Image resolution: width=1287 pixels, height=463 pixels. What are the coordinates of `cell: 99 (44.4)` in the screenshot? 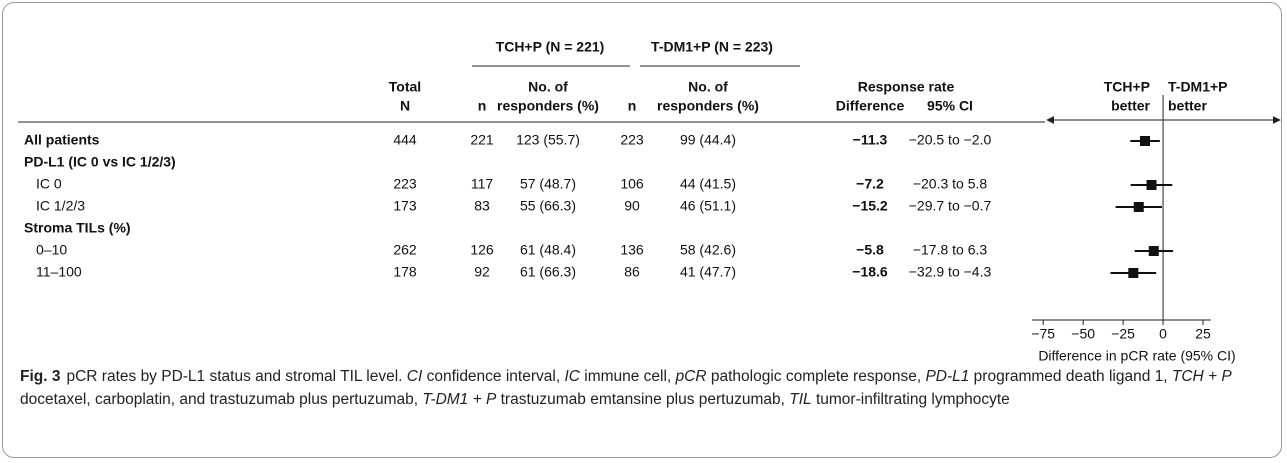 It's located at (708, 140).